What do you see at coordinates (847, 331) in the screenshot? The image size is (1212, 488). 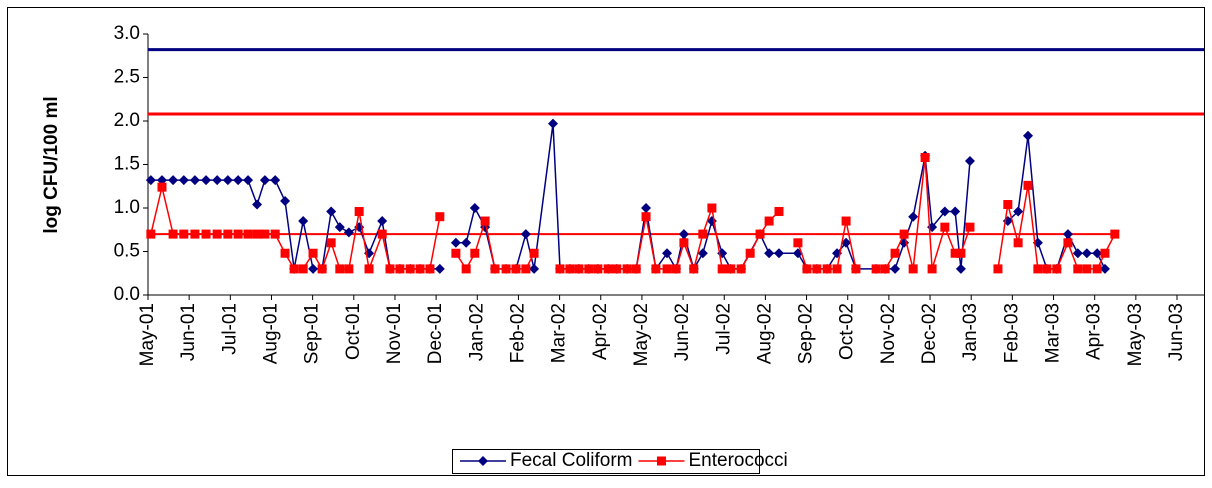 I see `x-tick-label: Oct-02` at bounding box center [847, 331].